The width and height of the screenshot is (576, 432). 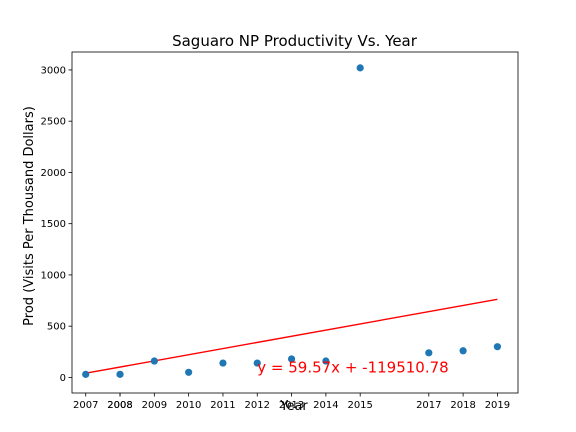 I want to click on chart-title: Saguaro NP Productivity Vs. Year, so click(x=295, y=41).